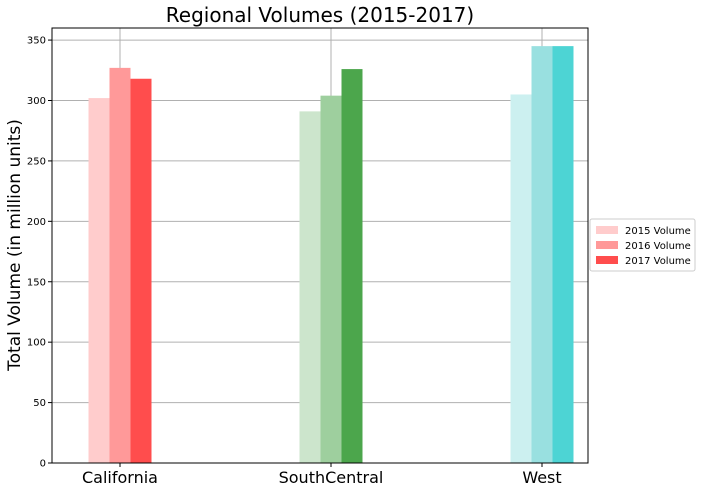  What do you see at coordinates (521, 278) in the screenshot?
I see `bar-west-2015` at bounding box center [521, 278].